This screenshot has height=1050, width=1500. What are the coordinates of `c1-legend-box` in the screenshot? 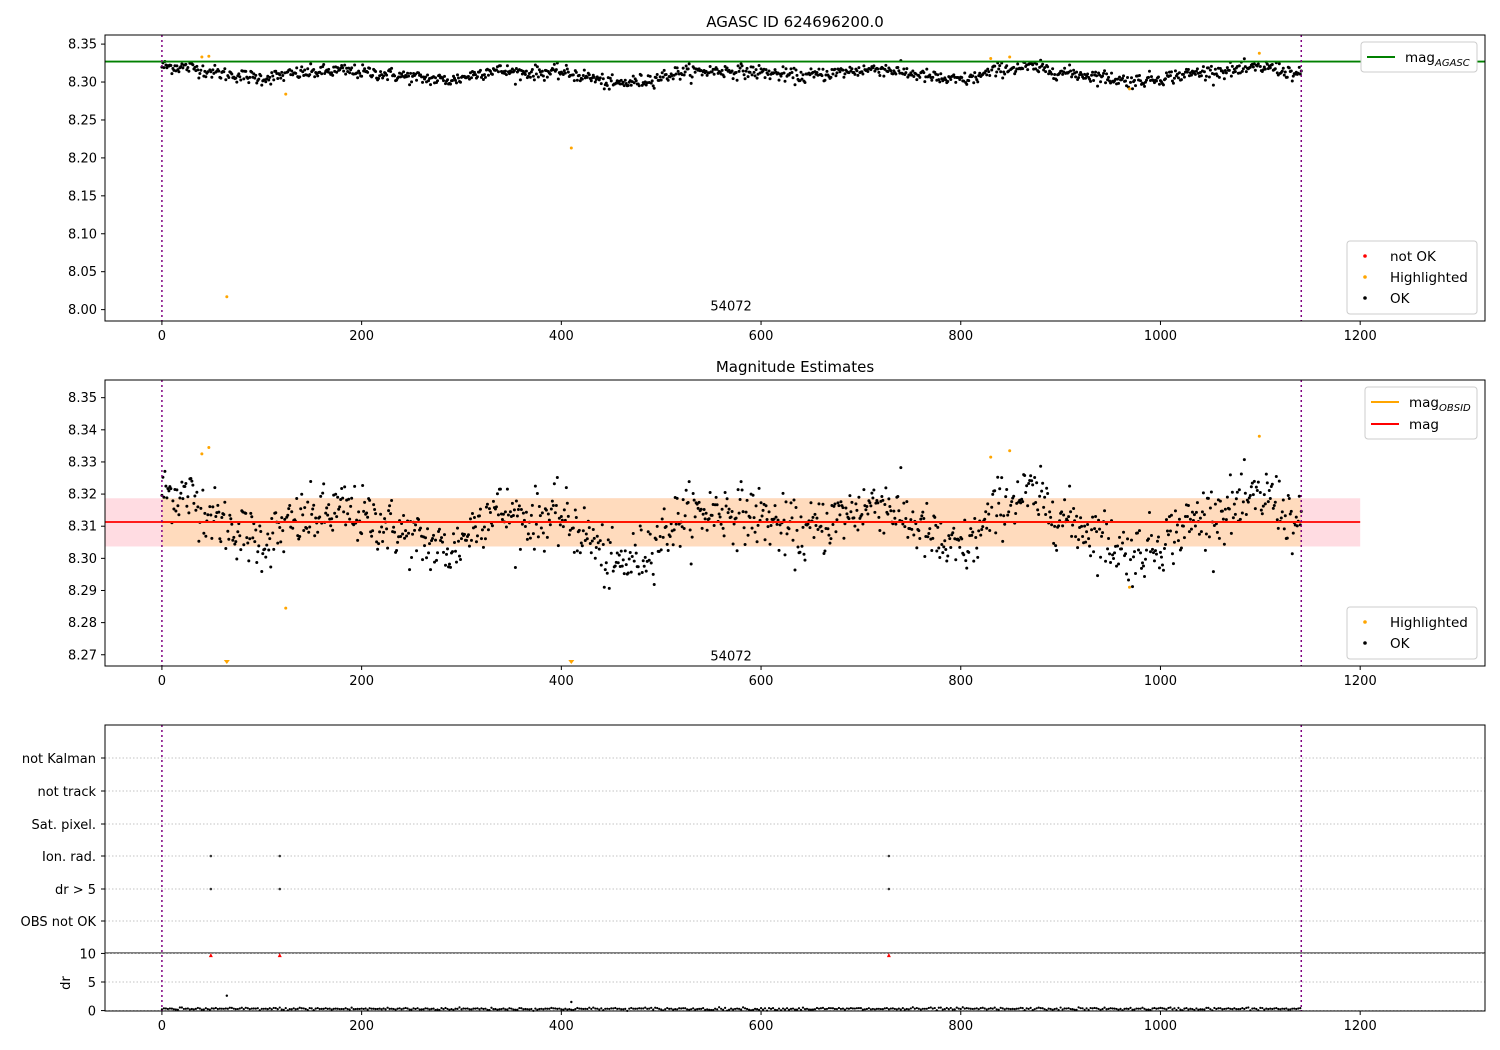 It's located at (1412, 633).